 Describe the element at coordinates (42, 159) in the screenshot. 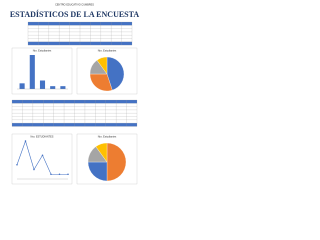

I see `chart-frame` at that location.